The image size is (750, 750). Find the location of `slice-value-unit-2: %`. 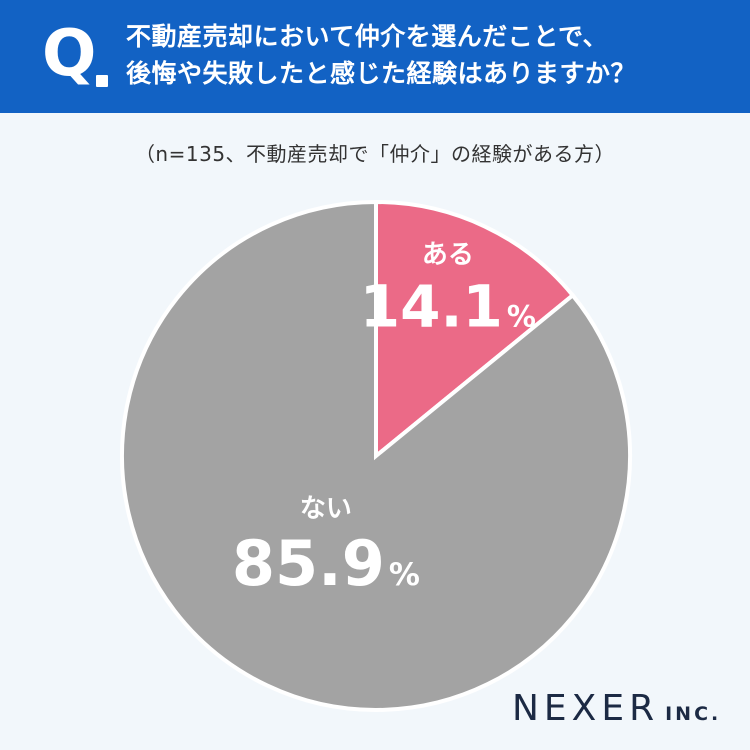

slice-value-unit-2: % is located at coordinates (404, 575).